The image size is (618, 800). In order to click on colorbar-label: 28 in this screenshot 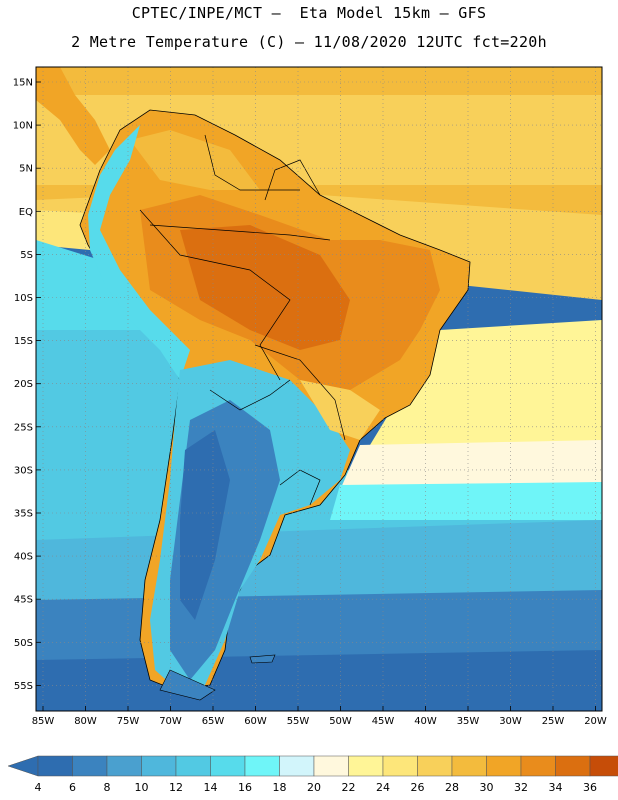, I will do `click(452, 787)`.